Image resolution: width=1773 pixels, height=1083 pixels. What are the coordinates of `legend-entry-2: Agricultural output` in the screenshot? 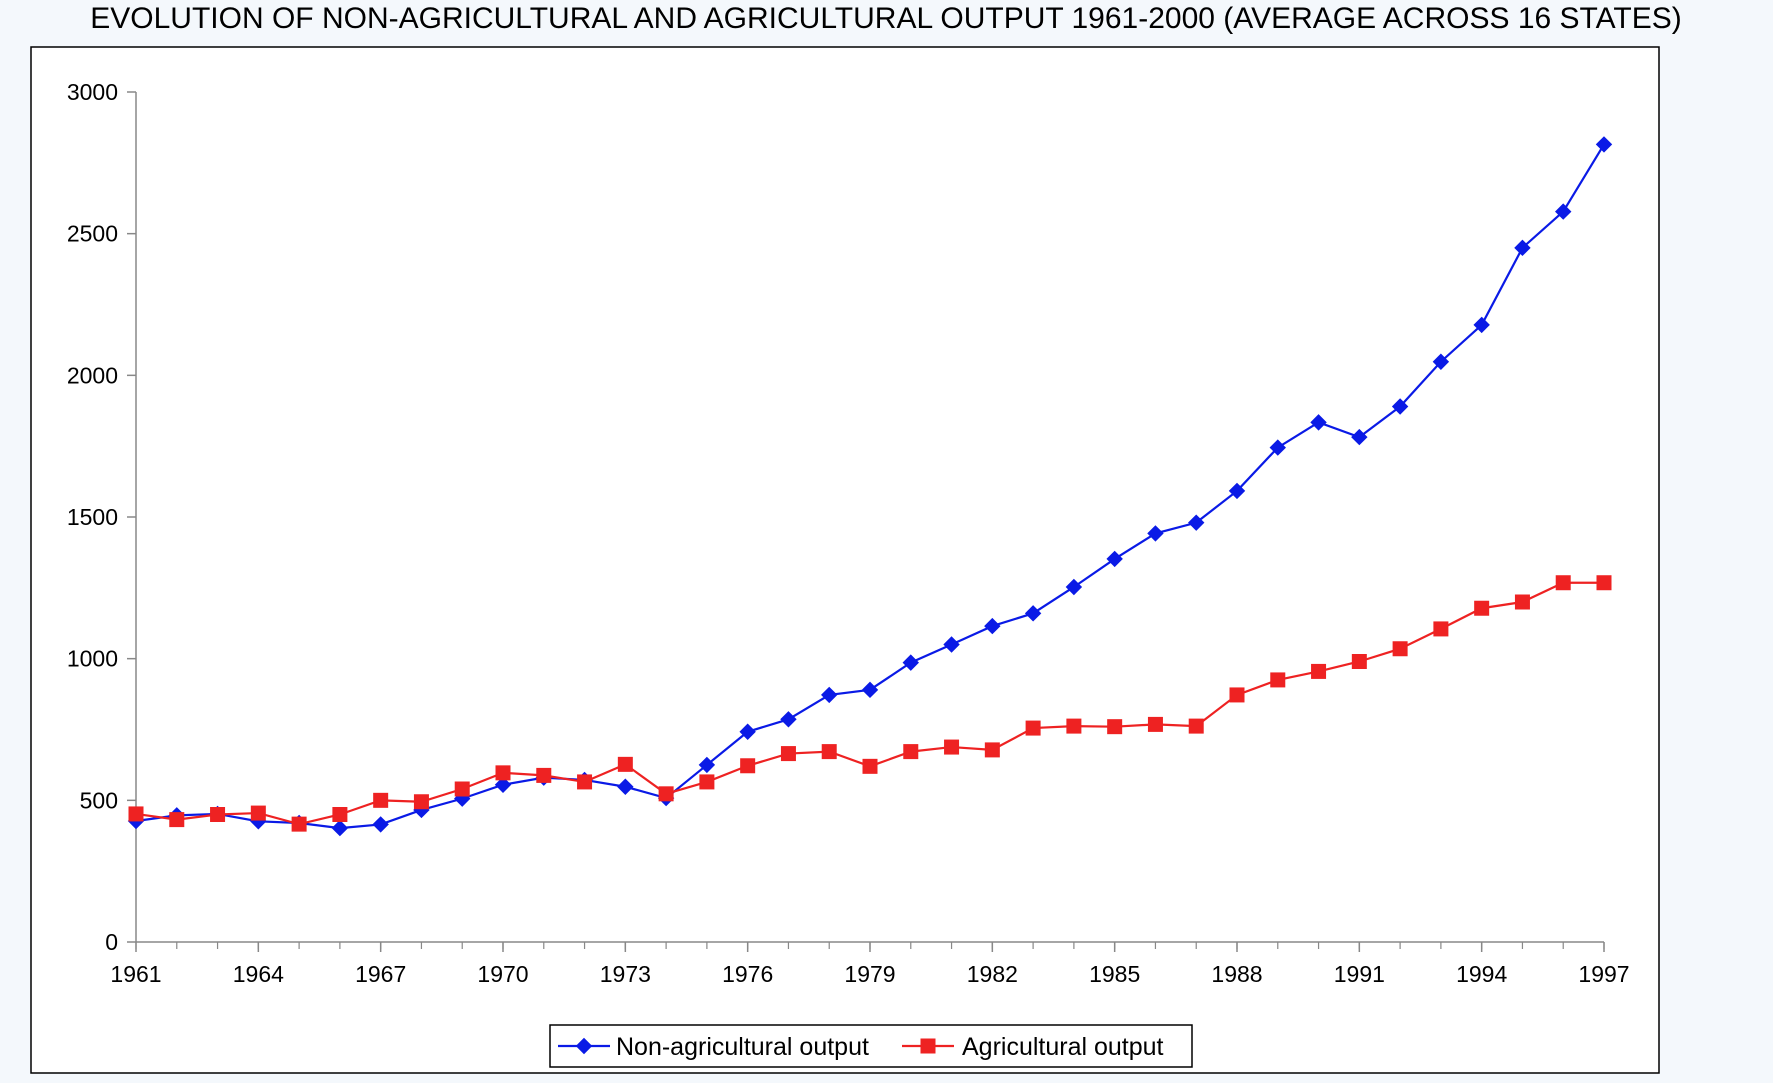 It's located at (1033, 1047).